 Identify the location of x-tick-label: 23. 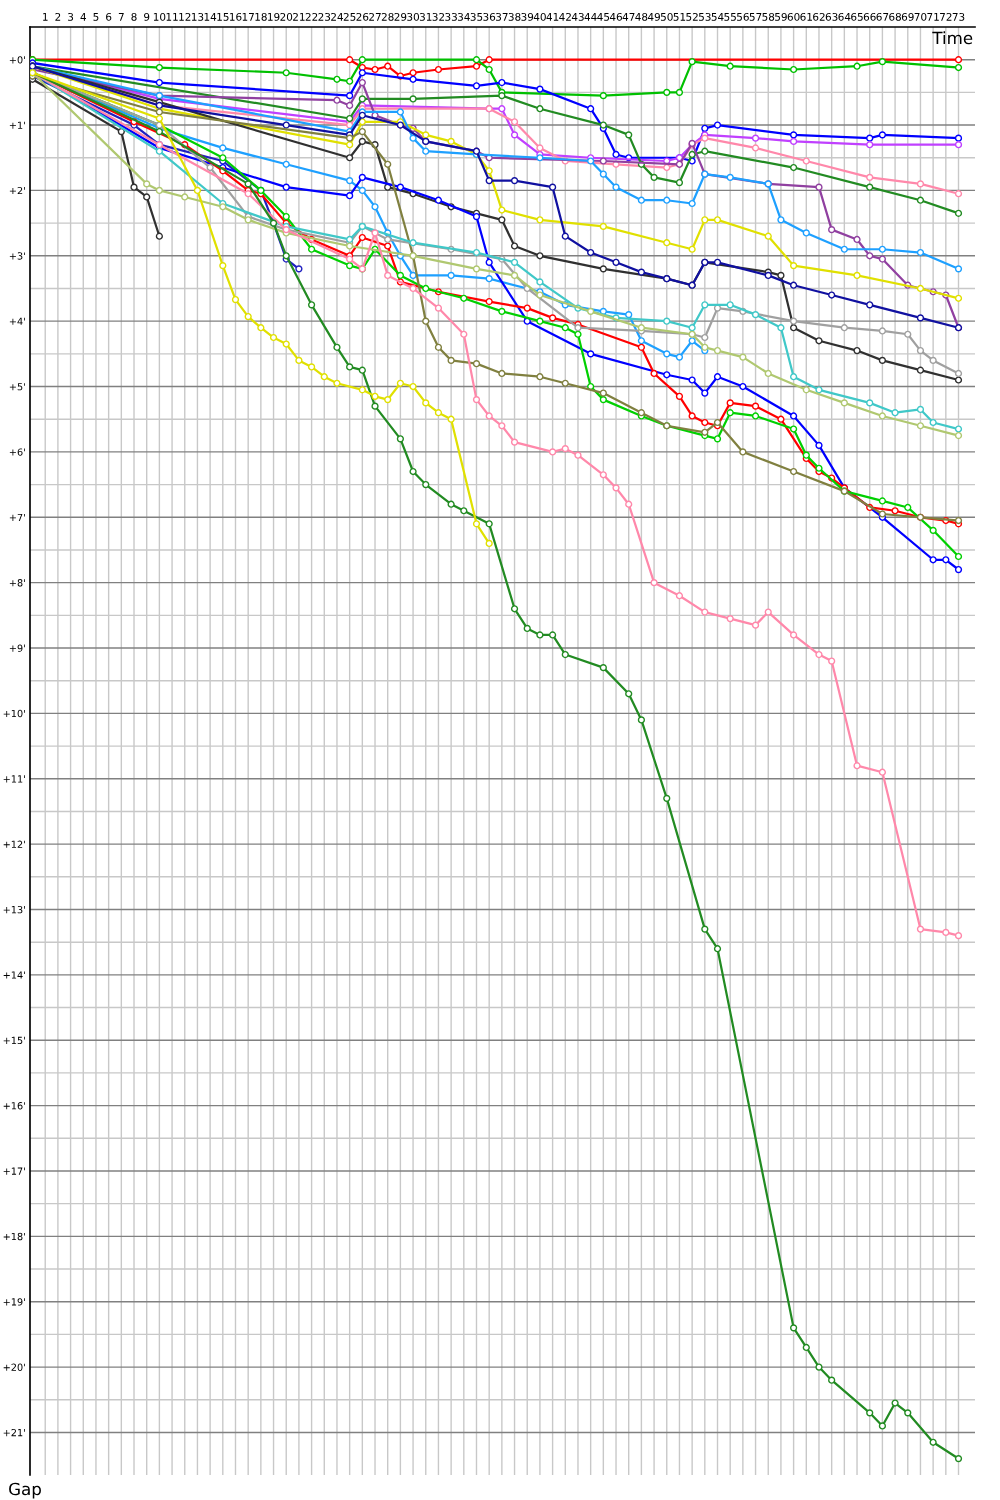
(324, 16).